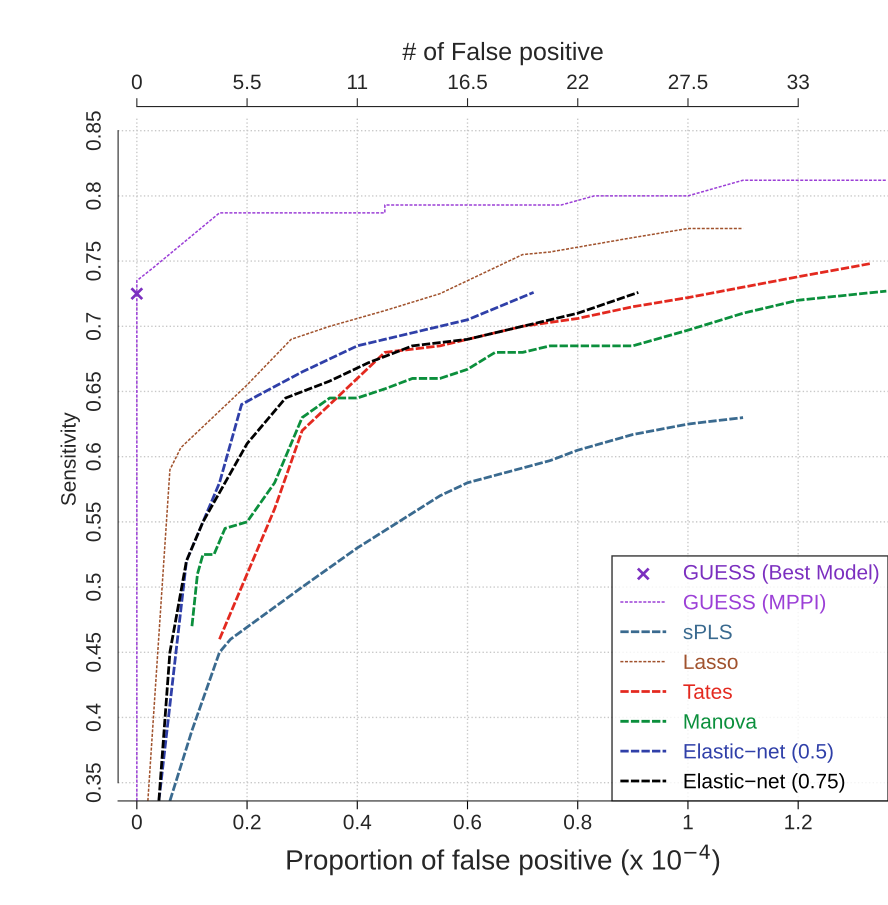 Image resolution: width=888 pixels, height=905 pixels. What do you see at coordinates (93, 326) in the screenshot?
I see `y-tick-label: 0.7` at bounding box center [93, 326].